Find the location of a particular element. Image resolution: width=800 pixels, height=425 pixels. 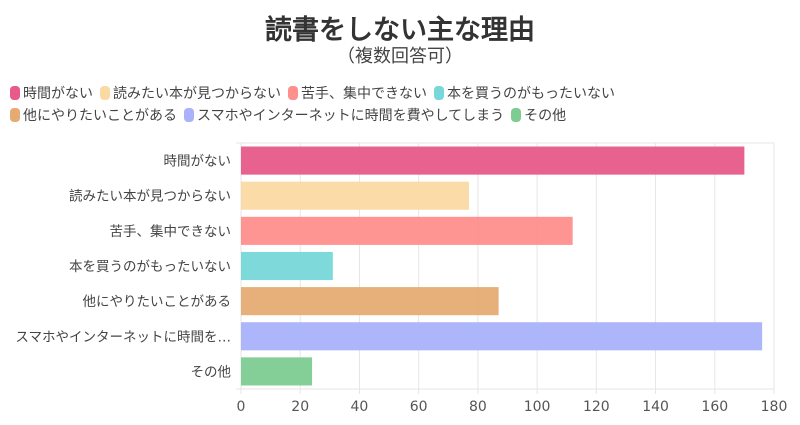

legend-item-6: その他 is located at coordinates (538, 115).